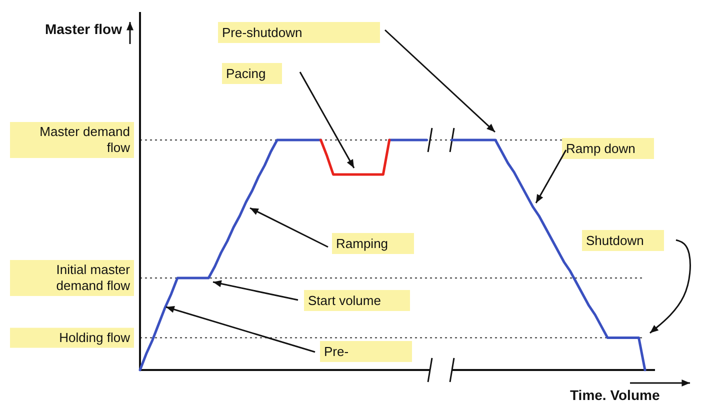  What do you see at coordinates (336, 351) in the screenshot?
I see `annotation: Pre-` at bounding box center [336, 351].